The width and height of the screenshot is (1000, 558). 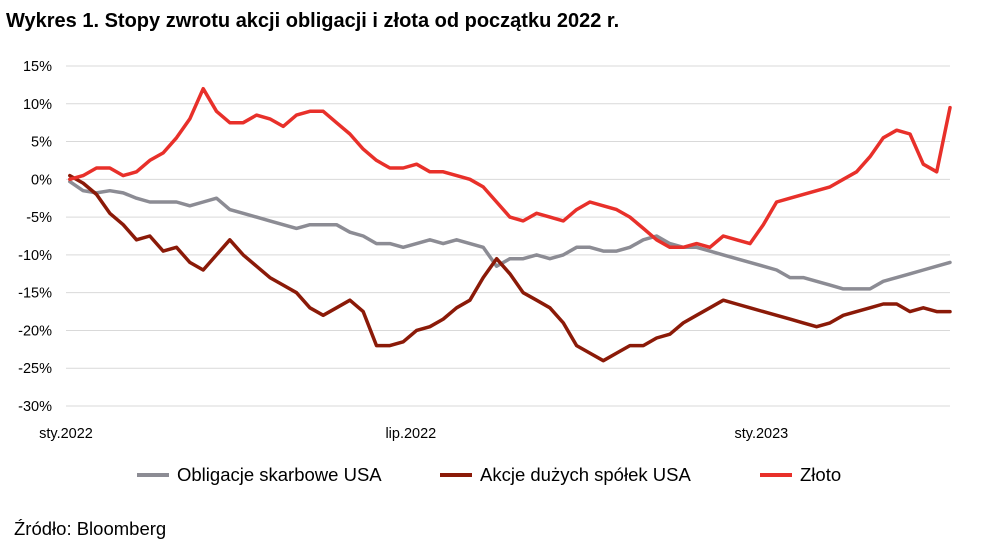 I want to click on y-tick-label: -20%, so click(x=35, y=331).